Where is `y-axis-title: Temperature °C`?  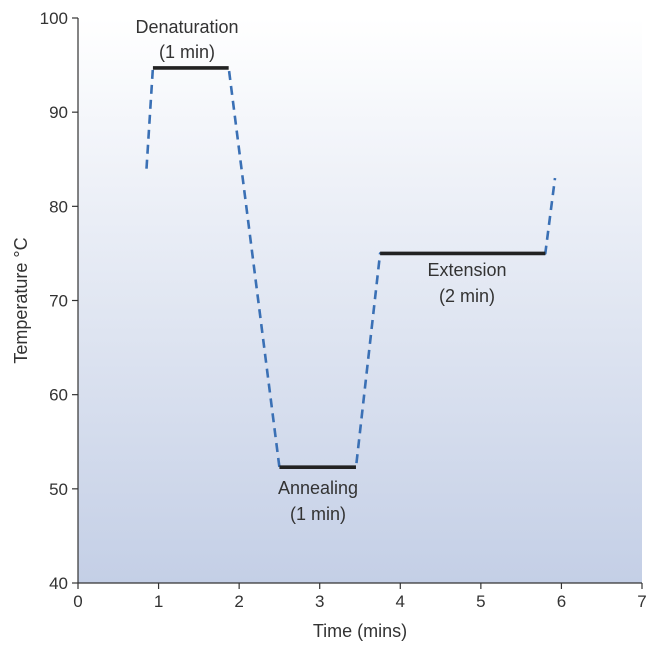
y-axis-title: Temperature °C is located at coordinates (21, 300).